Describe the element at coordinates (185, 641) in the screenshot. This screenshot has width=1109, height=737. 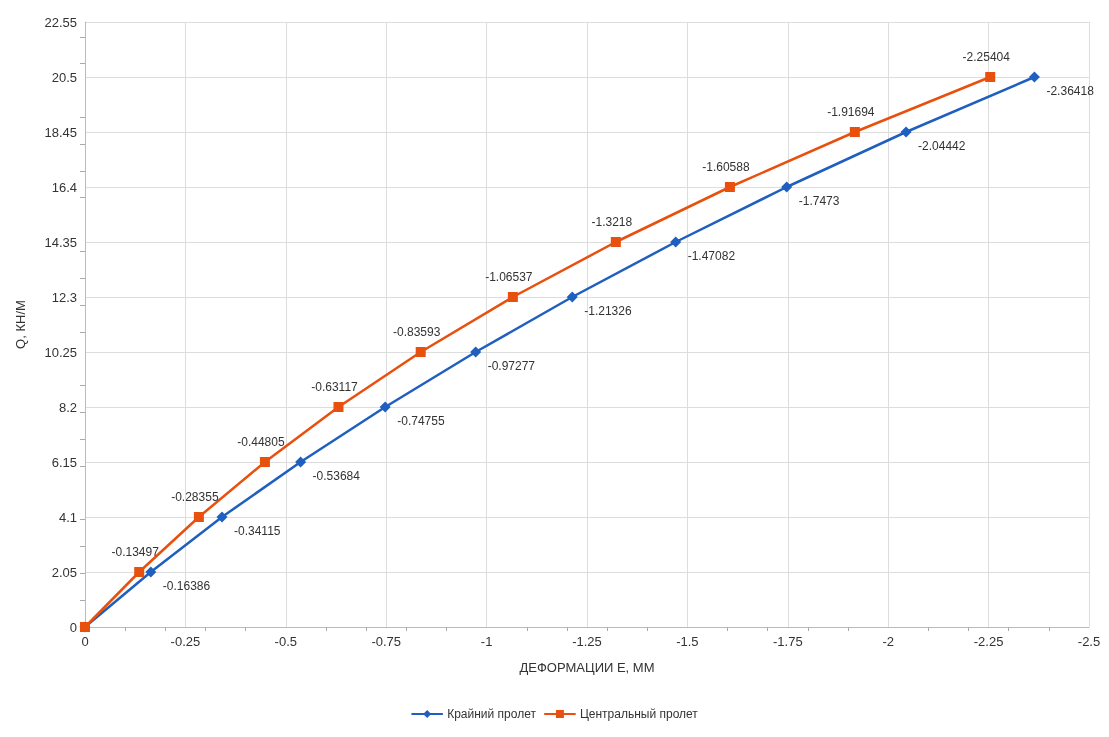
I see `x-tick-label: -0.25` at that location.